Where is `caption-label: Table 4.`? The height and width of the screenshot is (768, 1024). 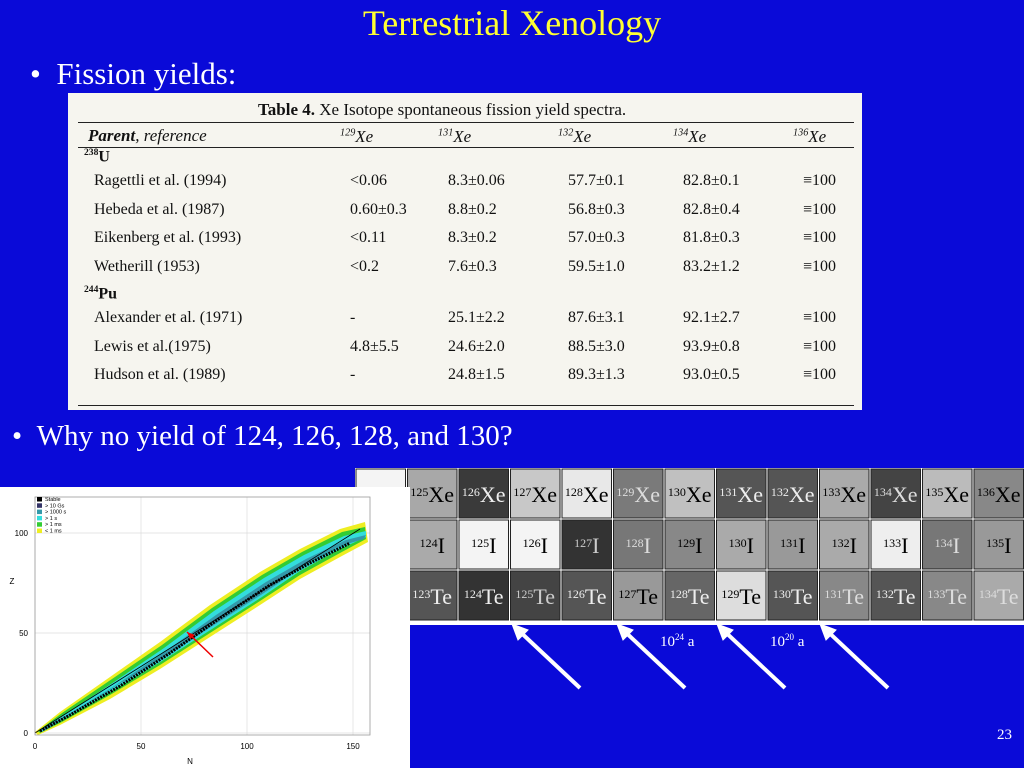
caption-label: Table 4. is located at coordinates (287, 109).